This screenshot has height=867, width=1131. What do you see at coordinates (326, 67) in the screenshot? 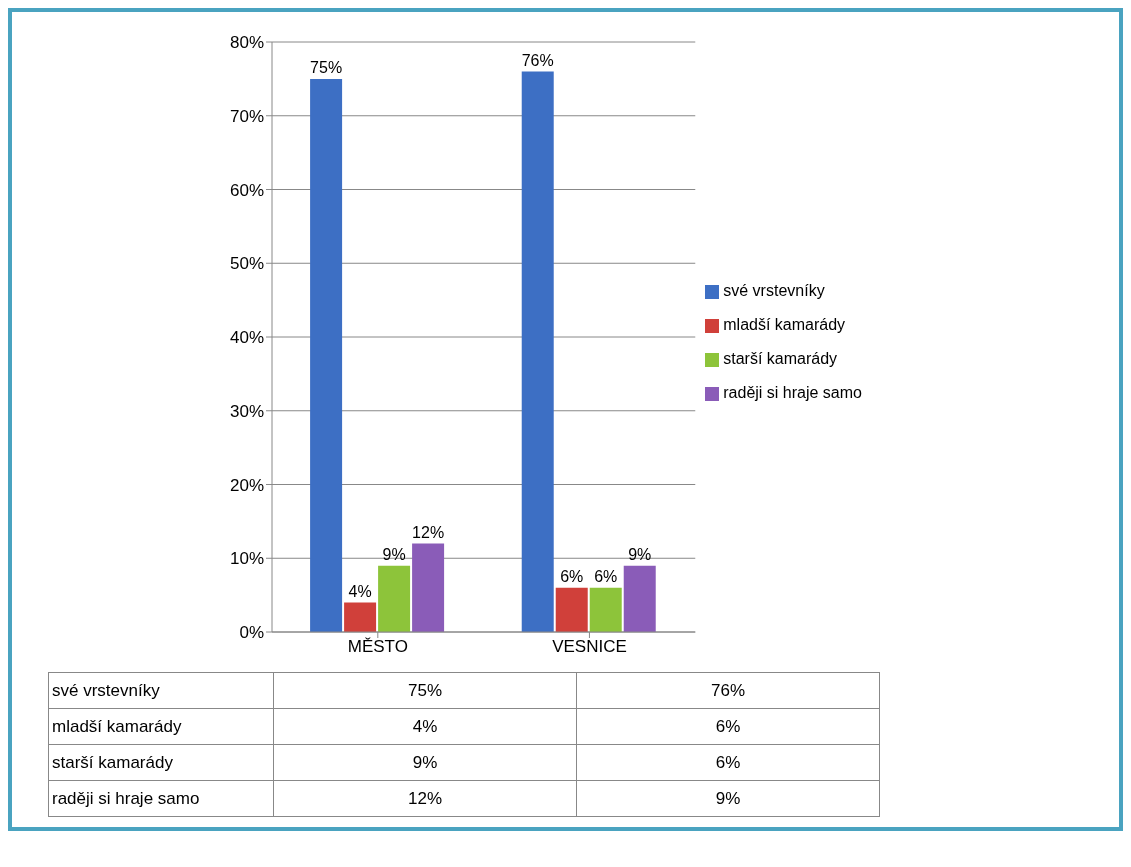
I see `data-label: 75%` at bounding box center [326, 67].